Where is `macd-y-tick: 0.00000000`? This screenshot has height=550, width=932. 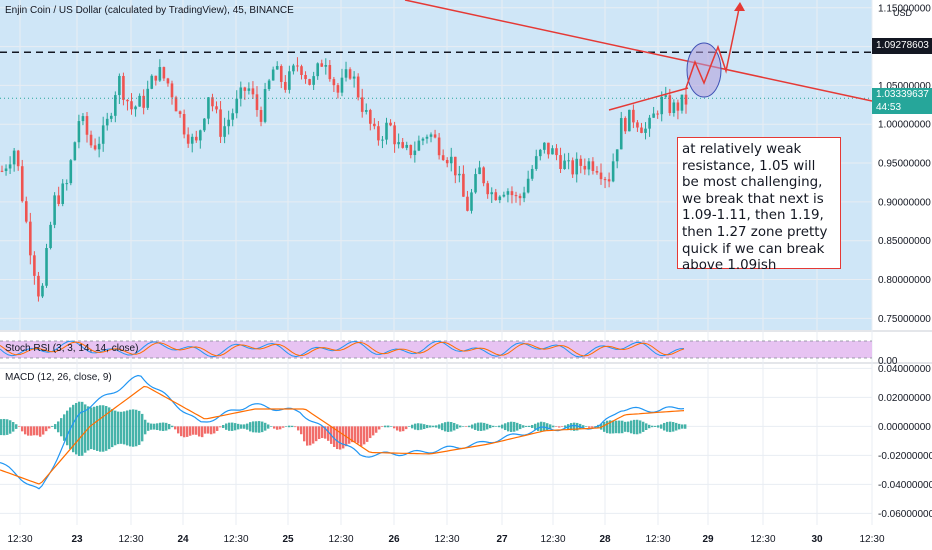
macd-y-tick: 0.00000000 is located at coordinates (904, 427).